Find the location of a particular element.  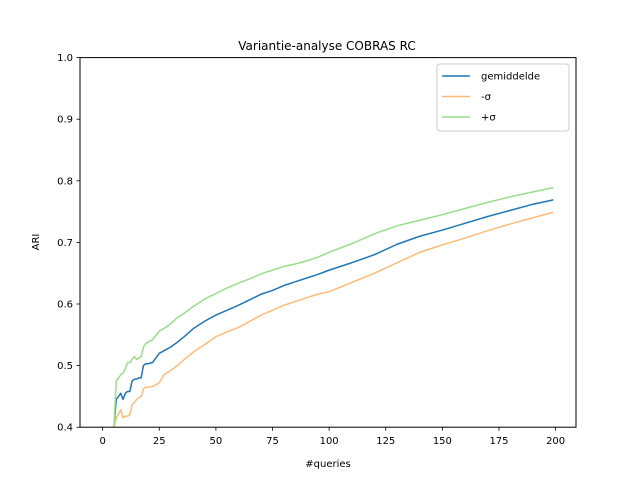

x-tick-label: 175 is located at coordinates (498, 441).